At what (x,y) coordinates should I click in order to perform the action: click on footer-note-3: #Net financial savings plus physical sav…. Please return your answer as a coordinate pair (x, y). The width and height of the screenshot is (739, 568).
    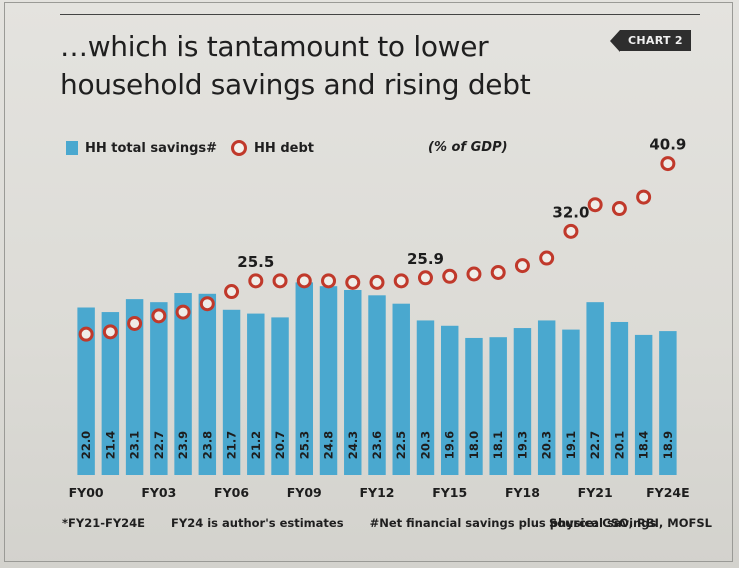
    Looking at the image, I should click on (513, 523).